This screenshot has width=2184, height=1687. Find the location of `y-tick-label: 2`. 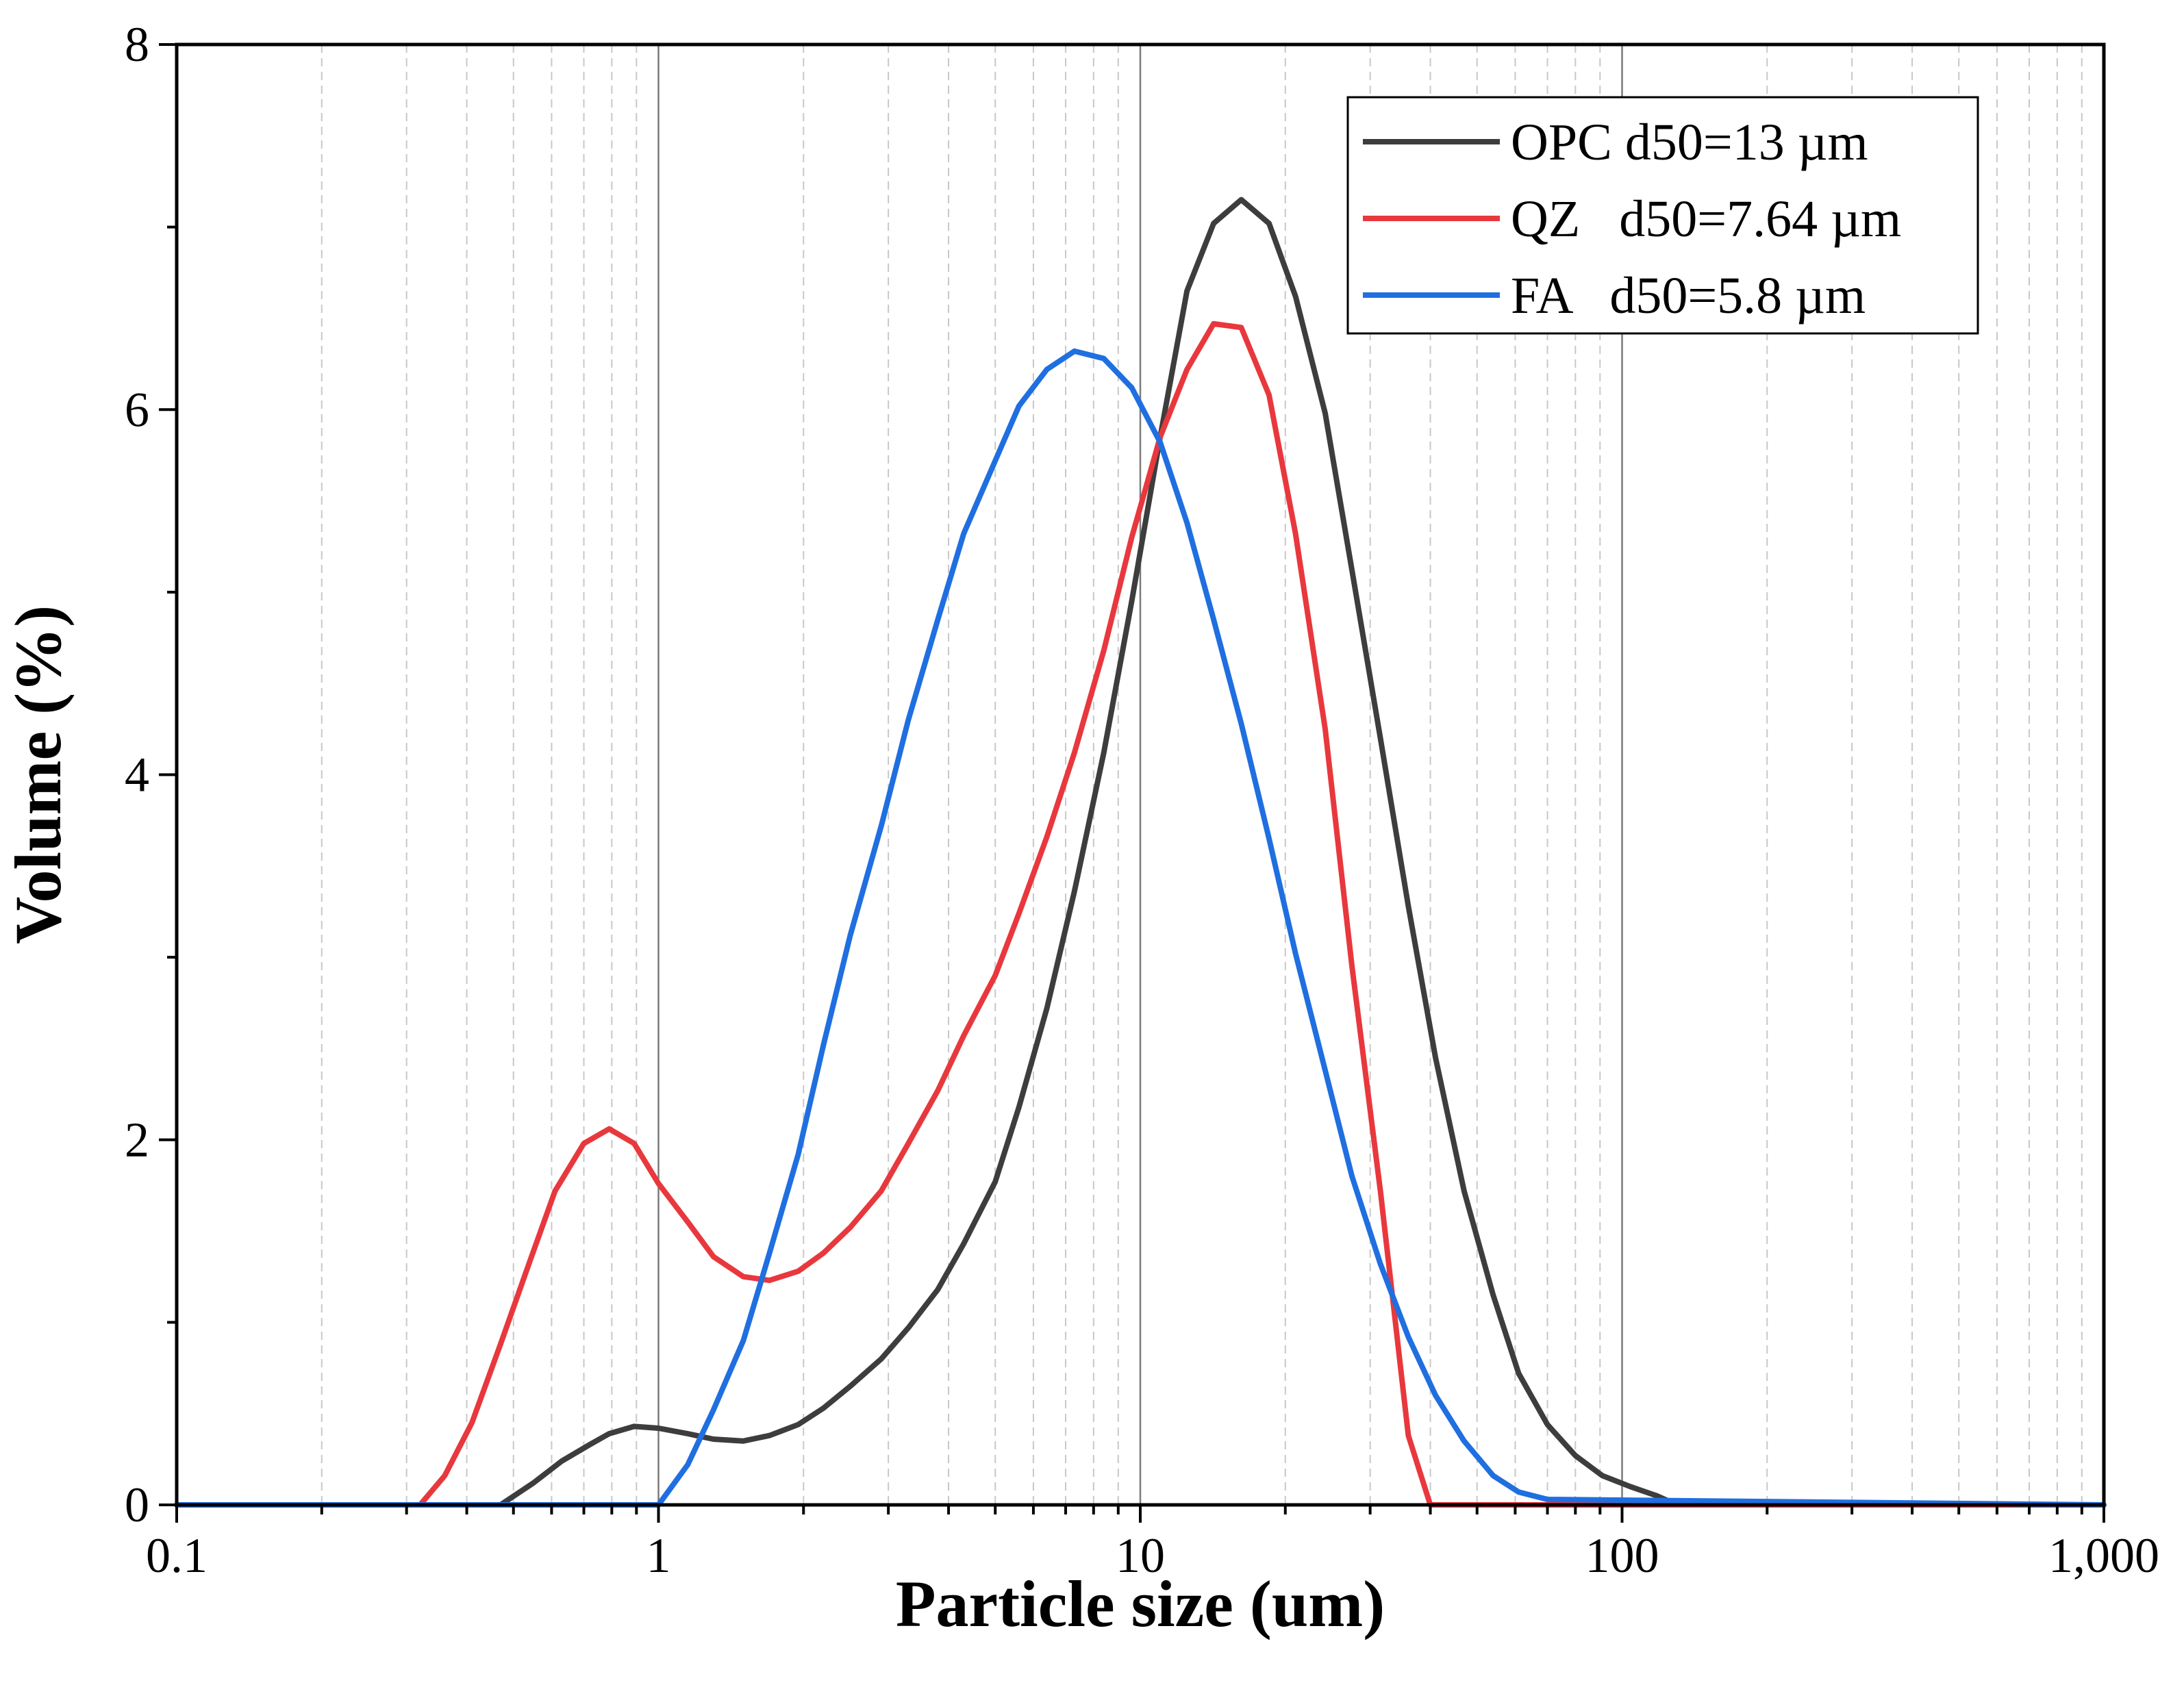

y-tick-label: 2 is located at coordinates (137, 1140).